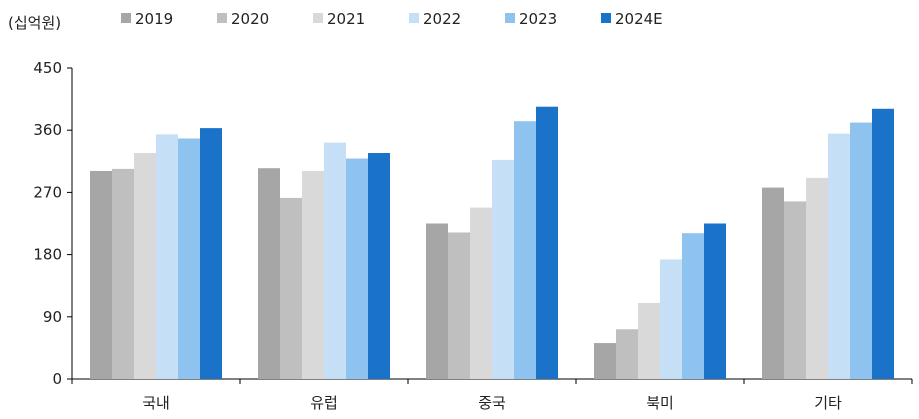  Describe the element at coordinates (605, 361) in the screenshot. I see `bar-북미-2019` at that location.